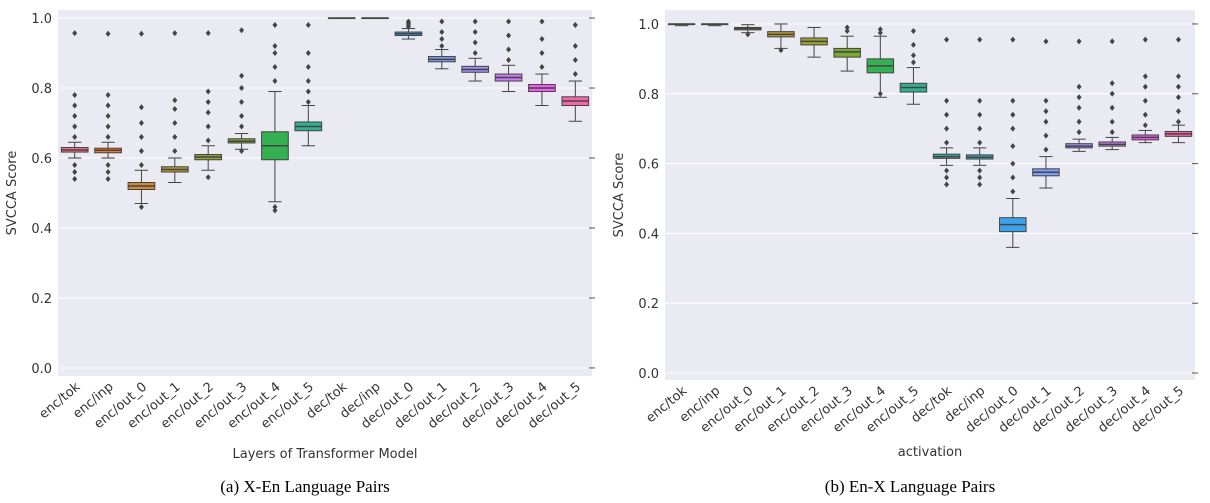 The width and height of the screenshot is (1210, 503). What do you see at coordinates (648, 304) in the screenshot?
I see `y-tick-label: 0.2` at bounding box center [648, 304].